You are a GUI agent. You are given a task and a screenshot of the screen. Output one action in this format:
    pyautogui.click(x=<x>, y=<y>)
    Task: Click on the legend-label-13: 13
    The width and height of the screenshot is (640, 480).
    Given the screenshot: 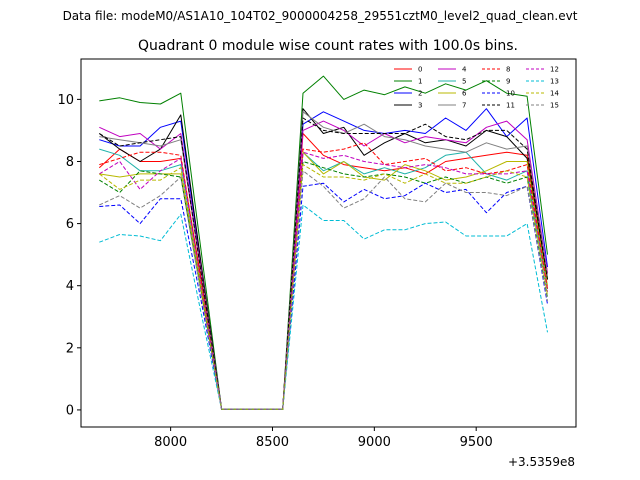 What is the action you would take?
    pyautogui.click(x=554, y=82)
    